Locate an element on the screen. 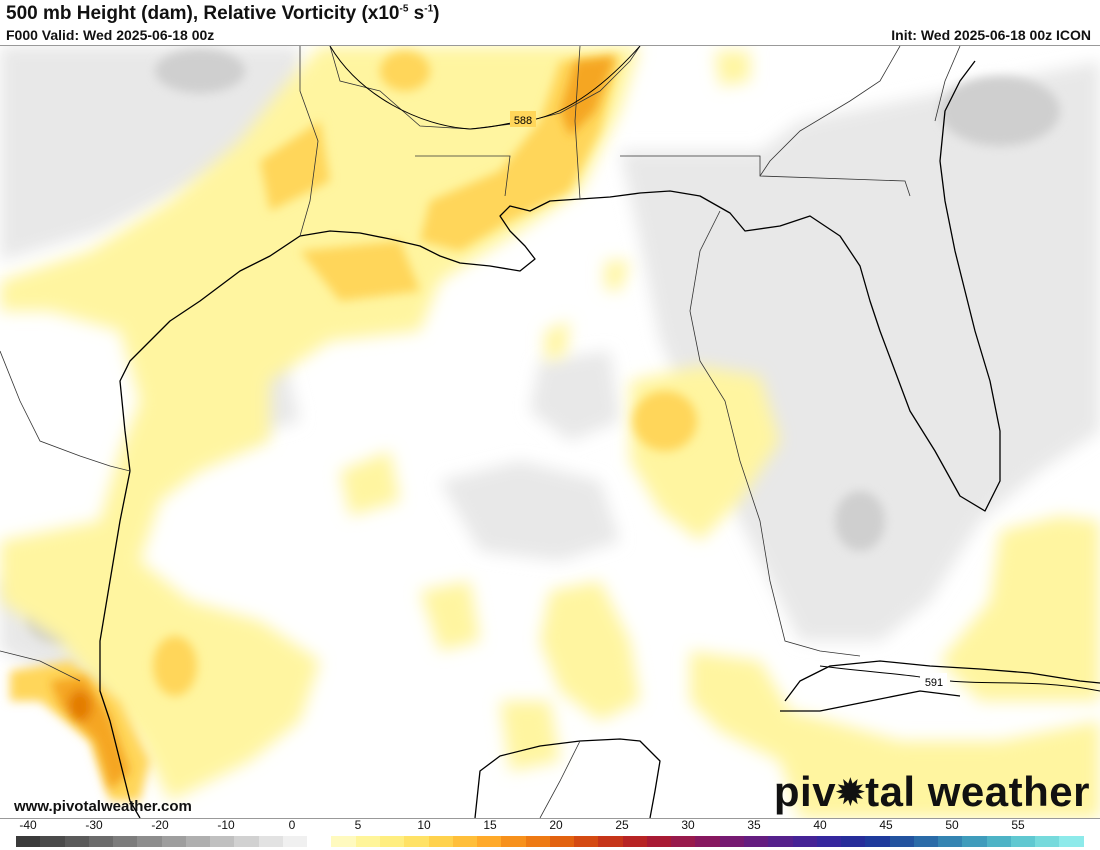  colorbar-tick-label: 50 is located at coordinates (952, 825).